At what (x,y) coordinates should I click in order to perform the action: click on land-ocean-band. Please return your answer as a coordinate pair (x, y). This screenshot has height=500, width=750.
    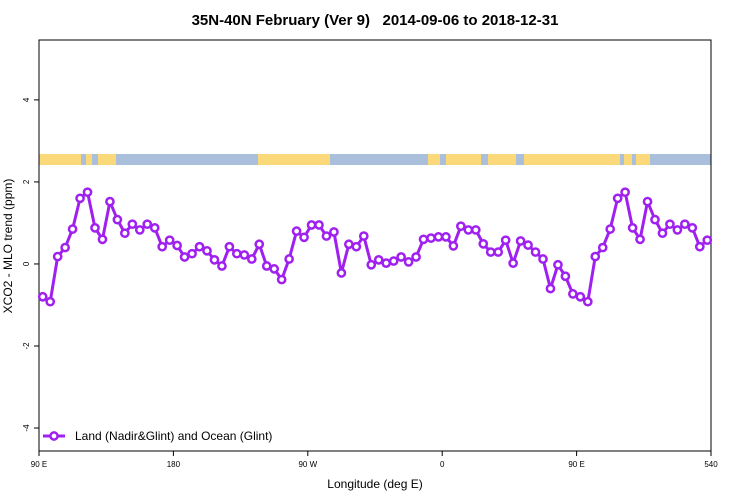
    Looking at the image, I should click on (375, 159).